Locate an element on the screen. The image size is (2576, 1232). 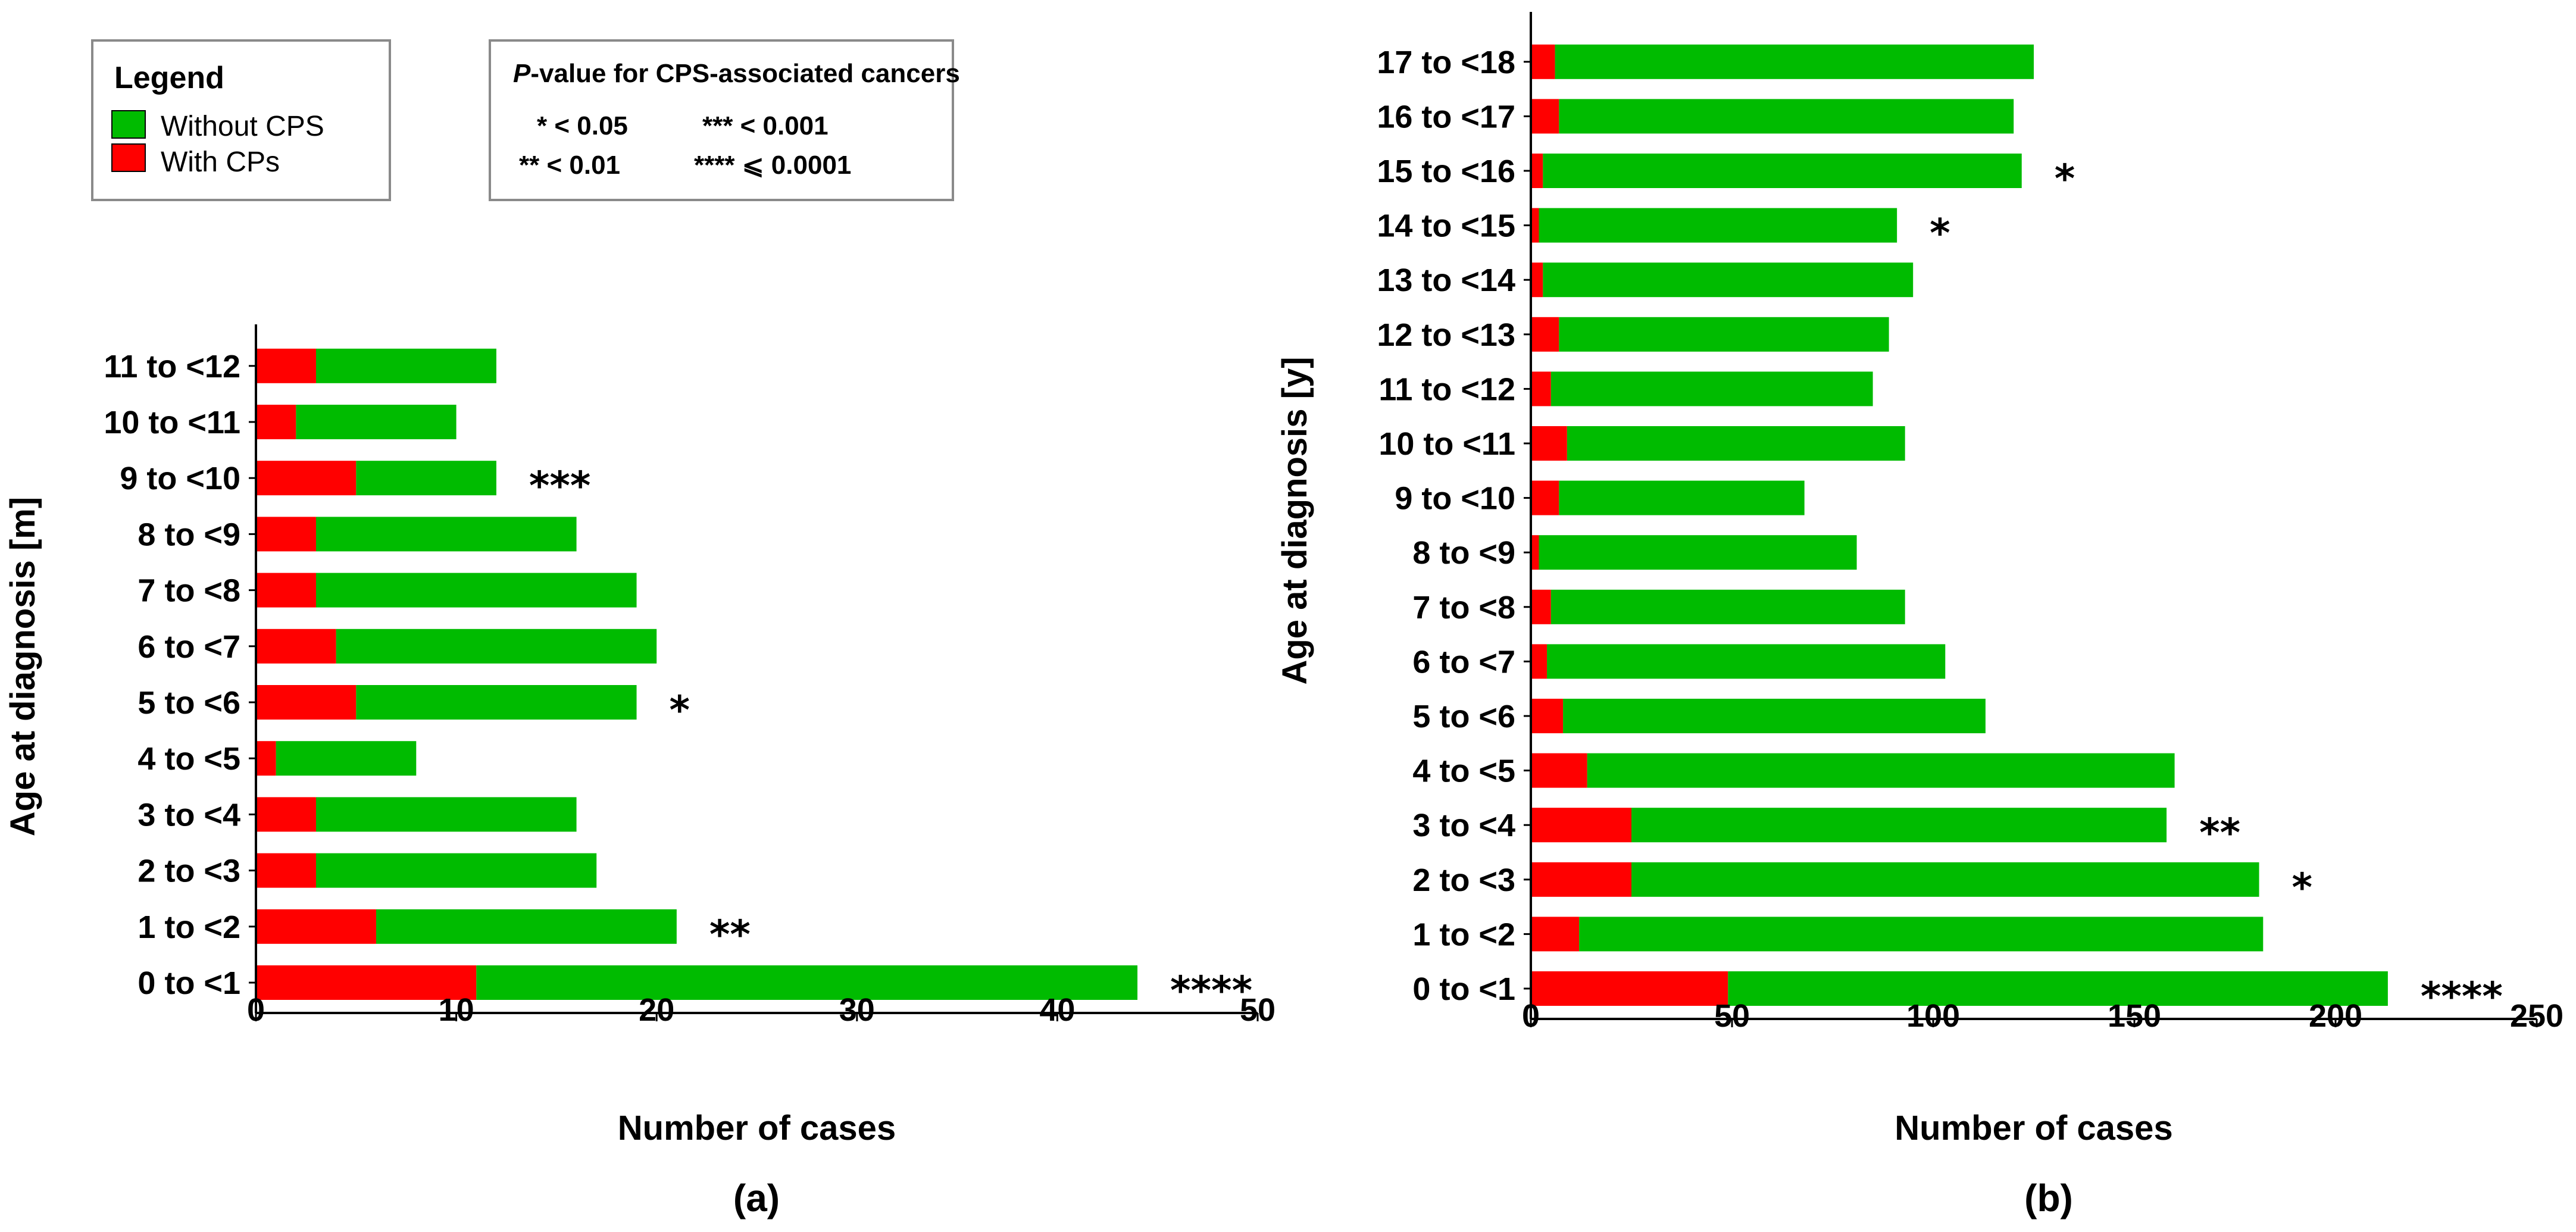
pvalue-frame is located at coordinates (721, 120).